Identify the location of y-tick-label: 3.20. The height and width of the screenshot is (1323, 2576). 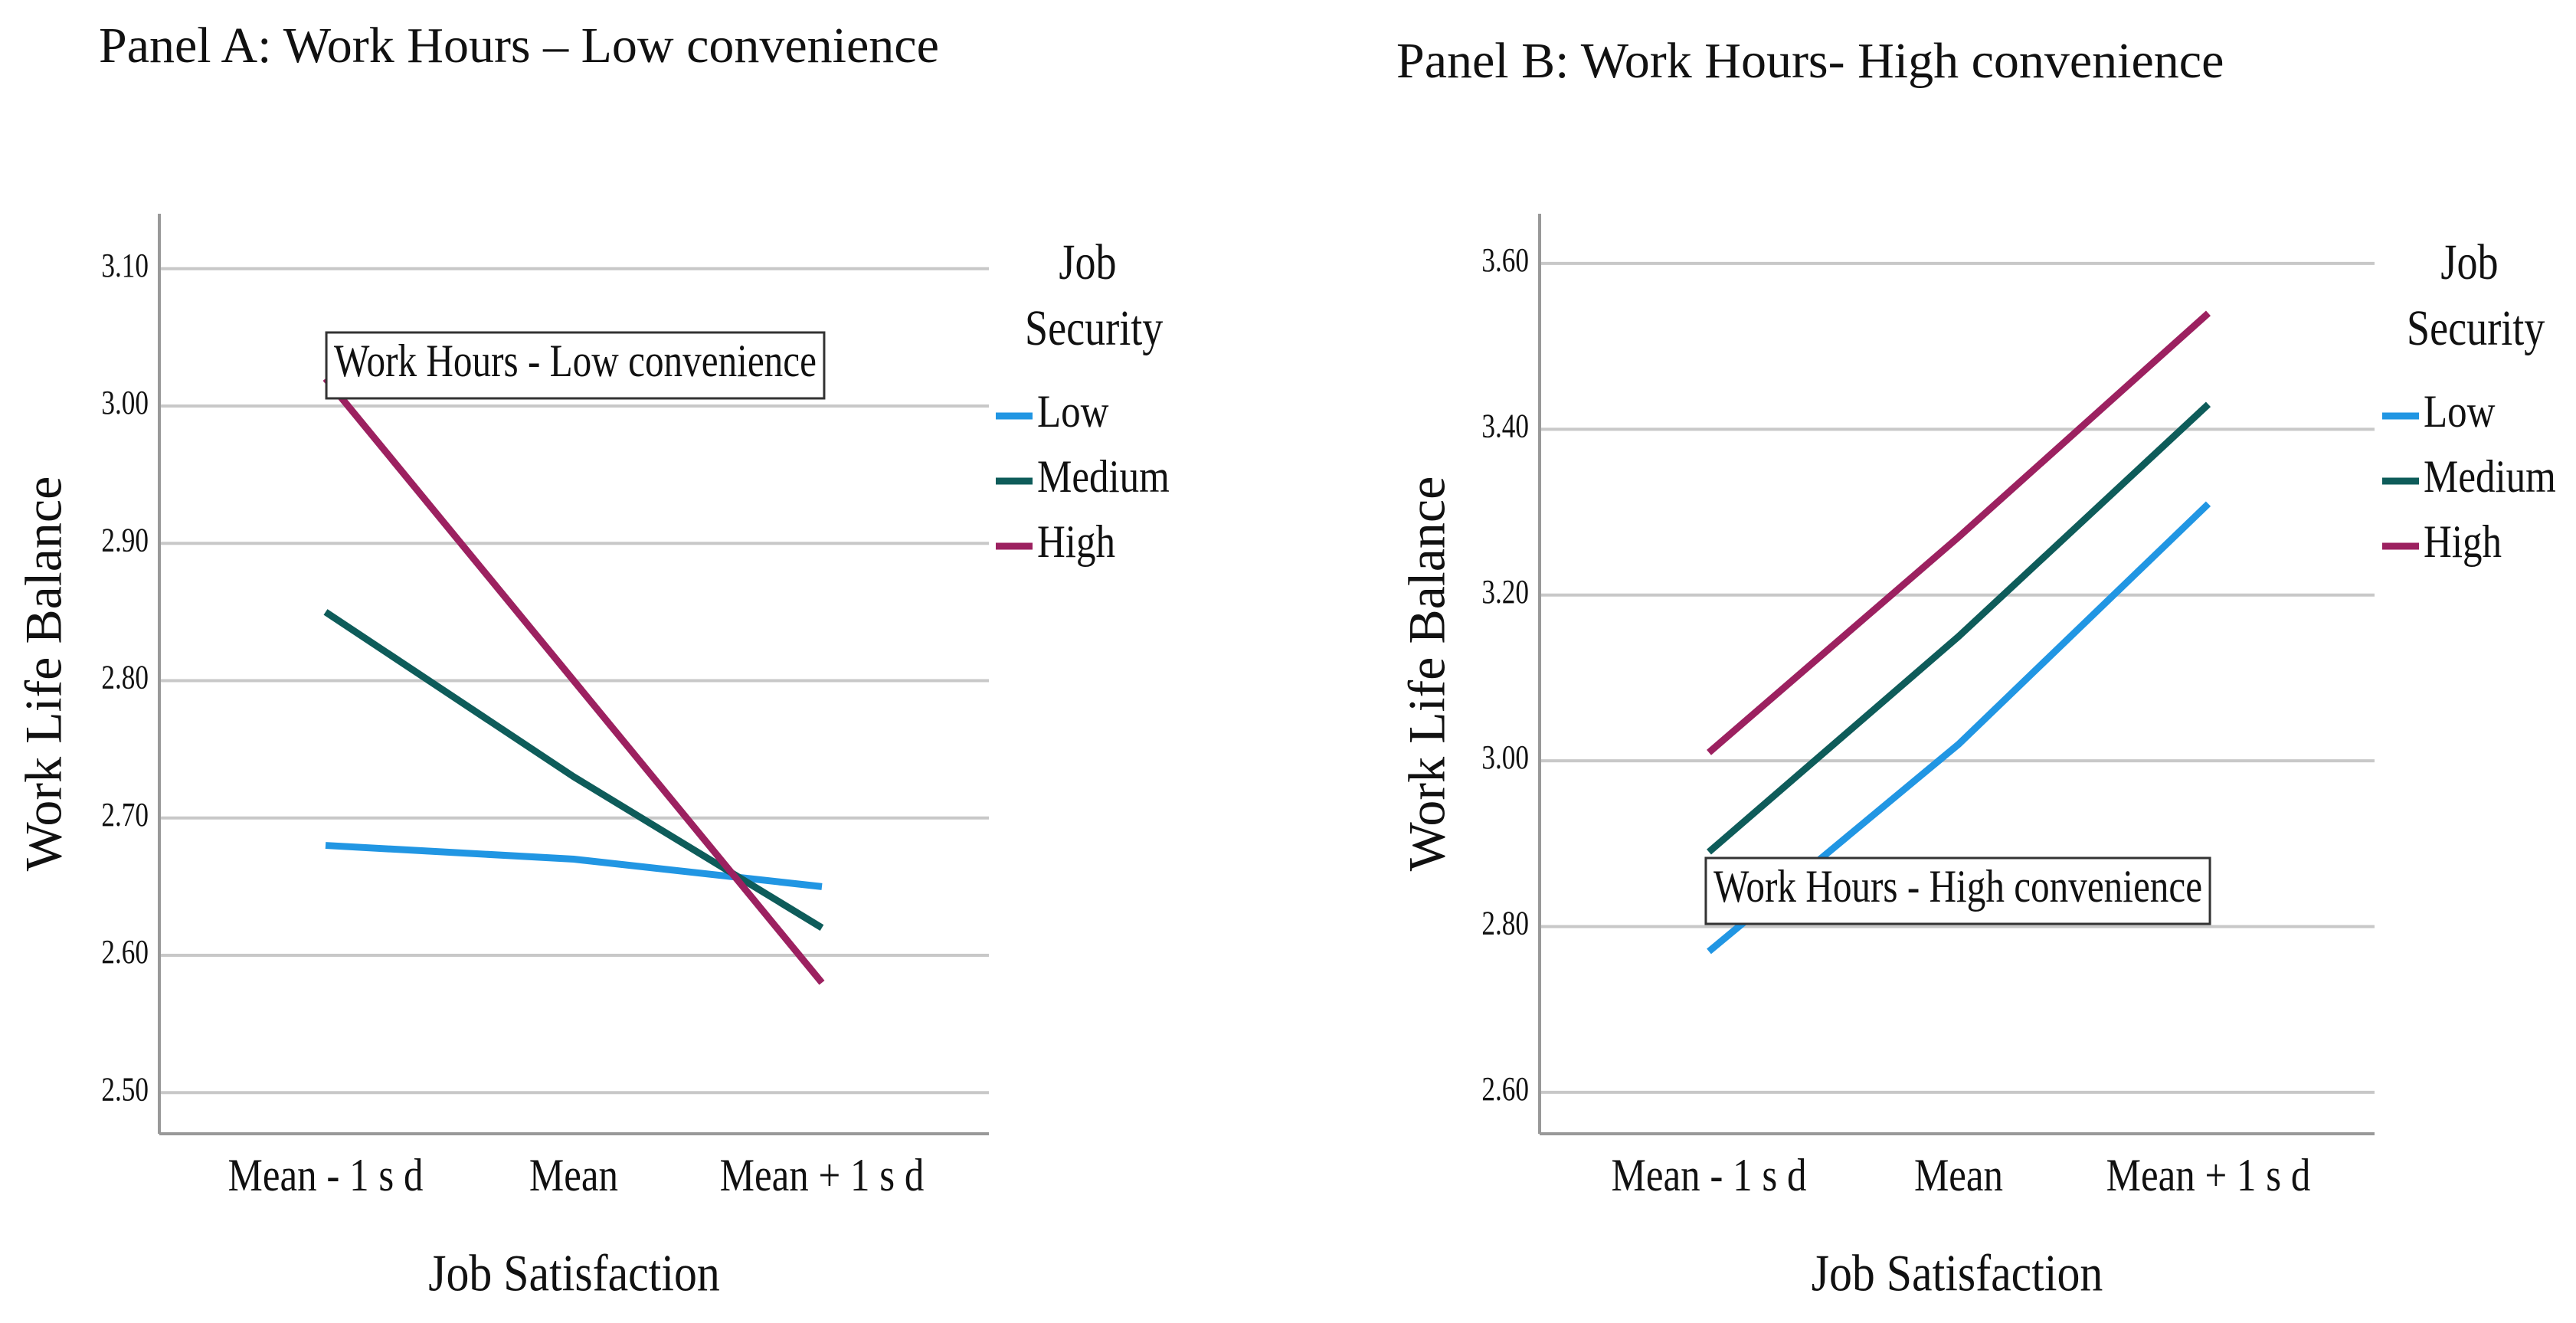
(1505, 591).